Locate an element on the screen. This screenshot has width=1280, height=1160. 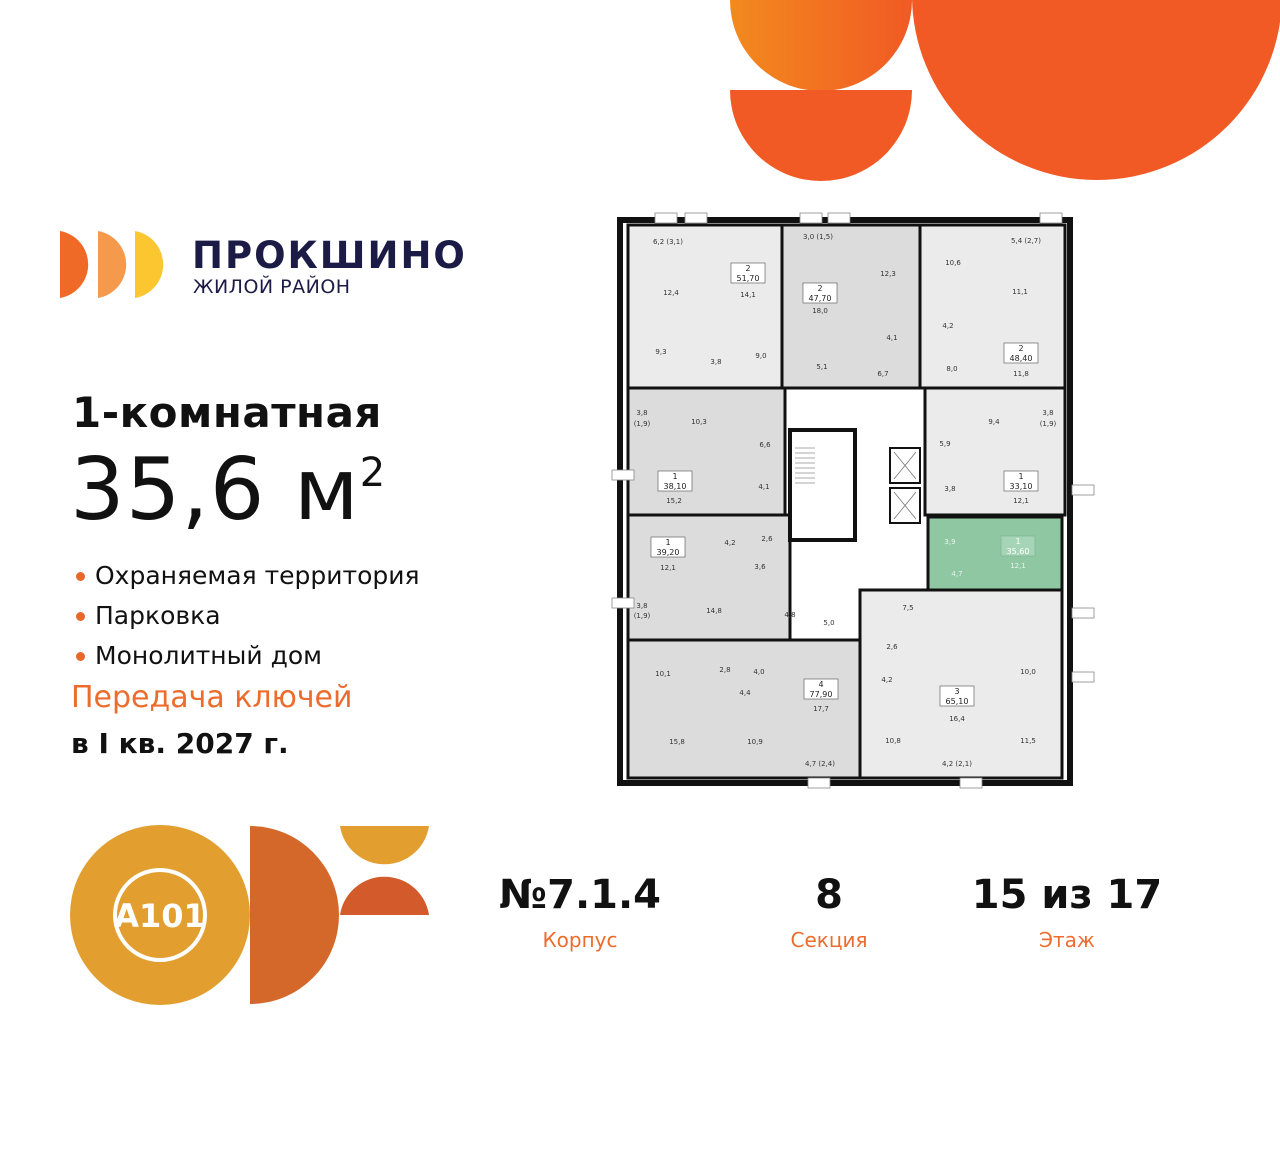
room-area: 6,7 is located at coordinates (882, 374).